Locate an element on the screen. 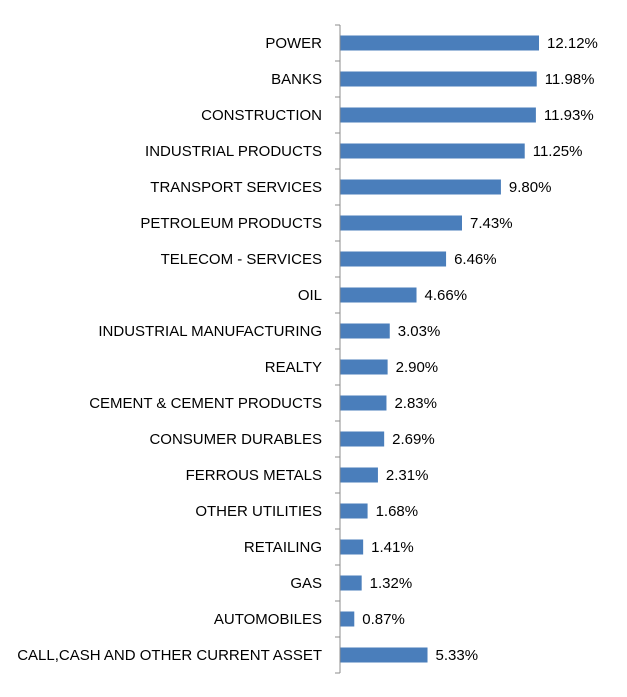 Image resolution: width=627 pixels, height=697 pixels. data-label: 1.41% is located at coordinates (392, 547).